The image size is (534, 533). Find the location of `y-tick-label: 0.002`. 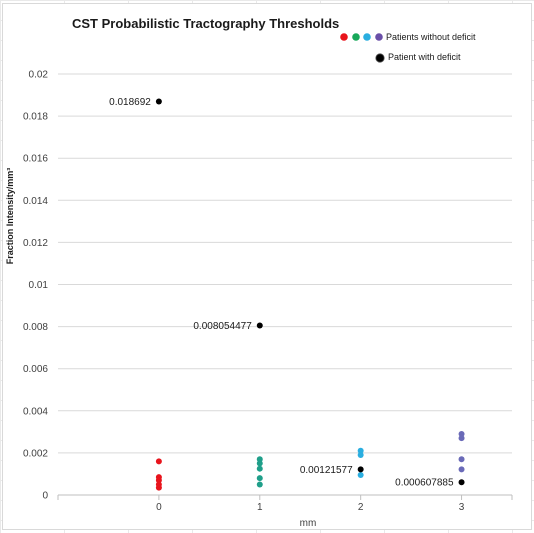

y-tick-label: 0.002 is located at coordinates (35, 453).